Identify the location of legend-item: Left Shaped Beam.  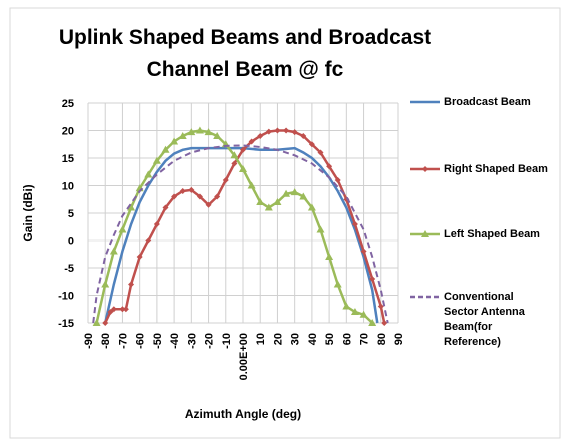
(478, 234).